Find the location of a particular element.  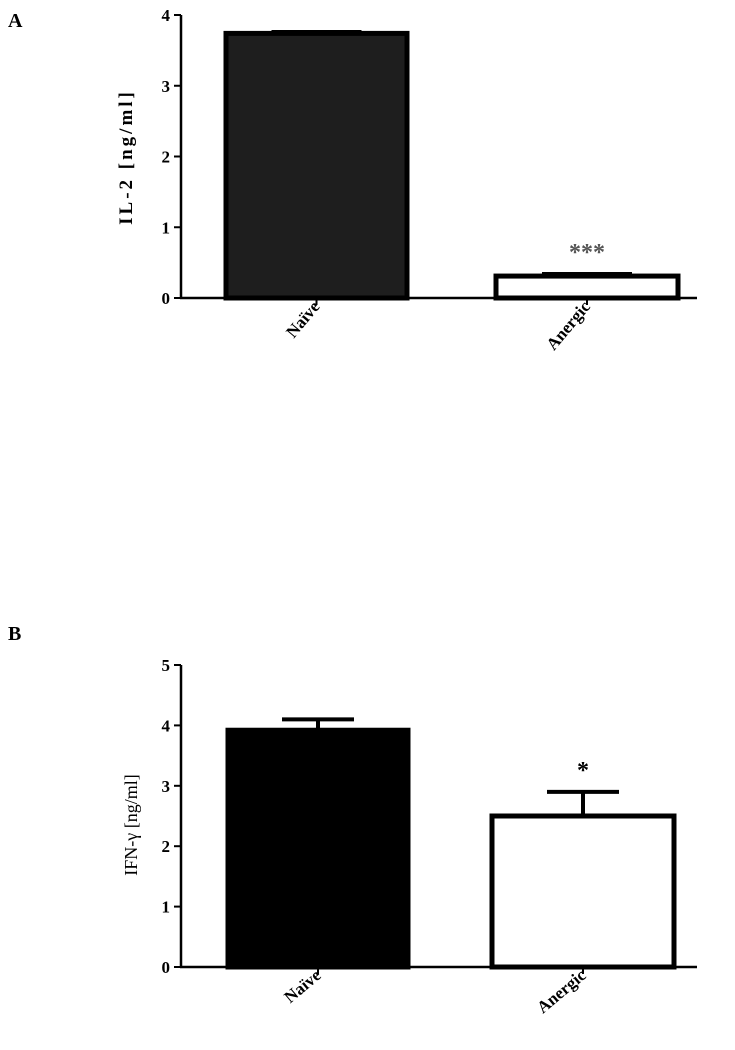

significance-marker: * is located at coordinates (583, 771).